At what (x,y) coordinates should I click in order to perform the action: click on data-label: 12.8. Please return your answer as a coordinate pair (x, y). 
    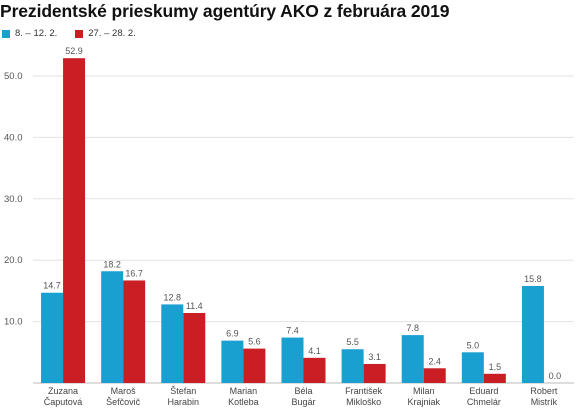
    Looking at the image, I should click on (173, 297).